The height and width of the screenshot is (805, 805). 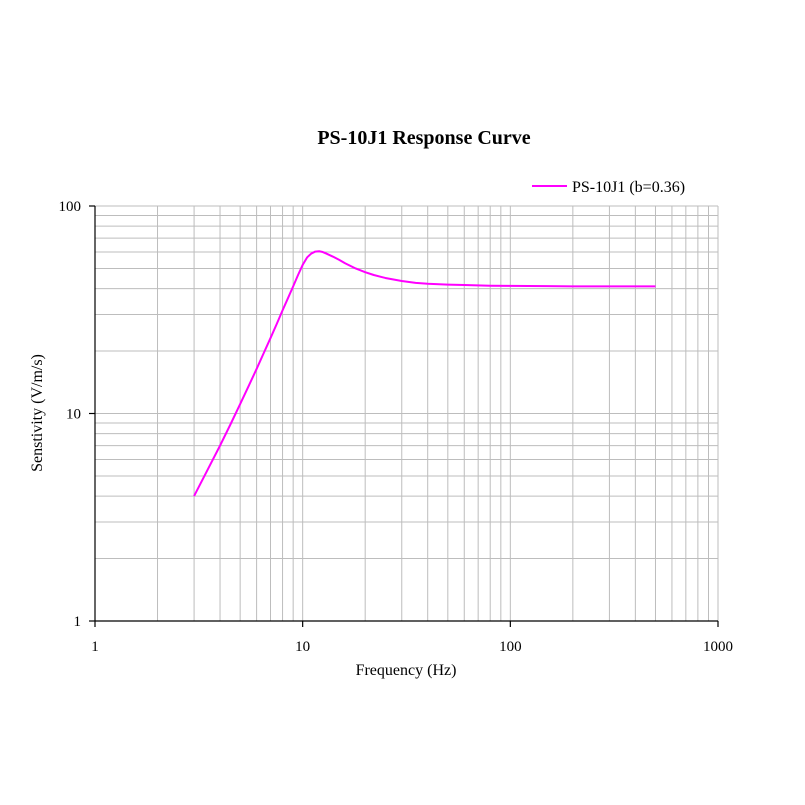 What do you see at coordinates (78, 622) in the screenshot?
I see `y-tick-label: 1` at bounding box center [78, 622].